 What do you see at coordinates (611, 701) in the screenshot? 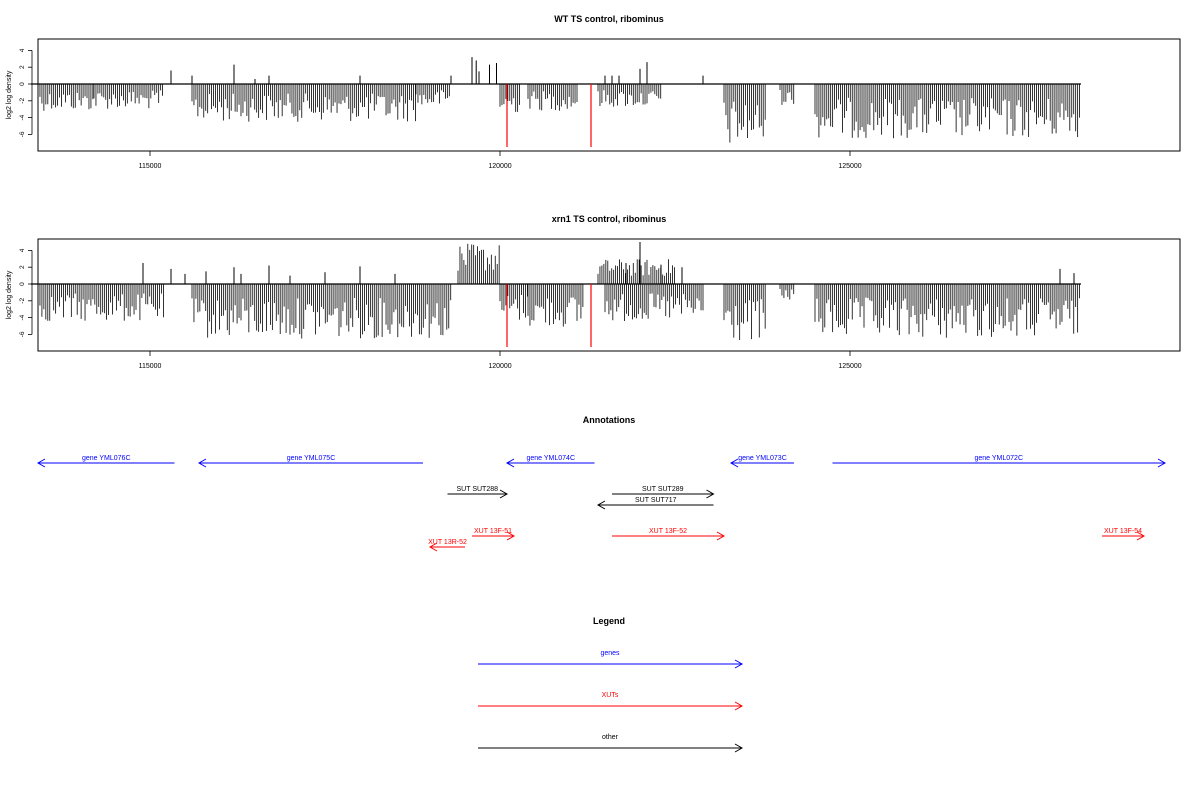
I see `legend-items: genes XUTs other` at bounding box center [611, 701].